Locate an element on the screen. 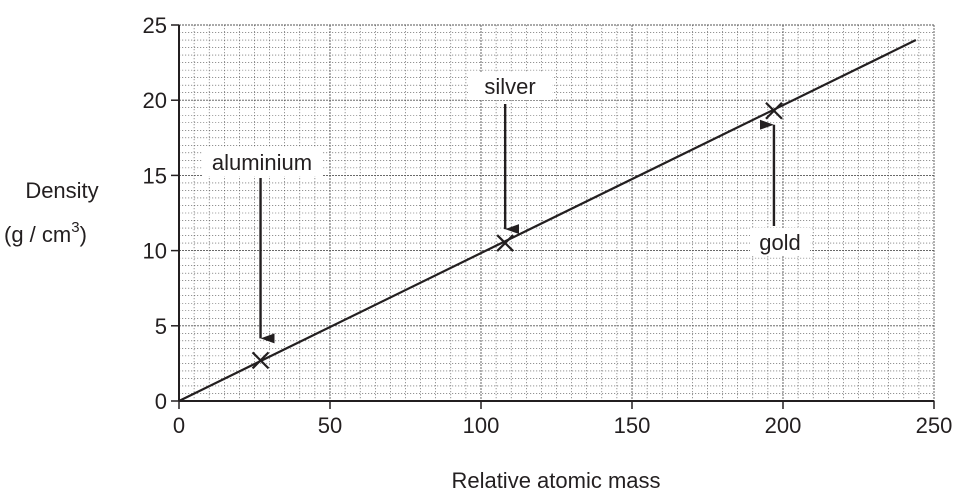  annotation-silver: silver is located at coordinates (510, 153).